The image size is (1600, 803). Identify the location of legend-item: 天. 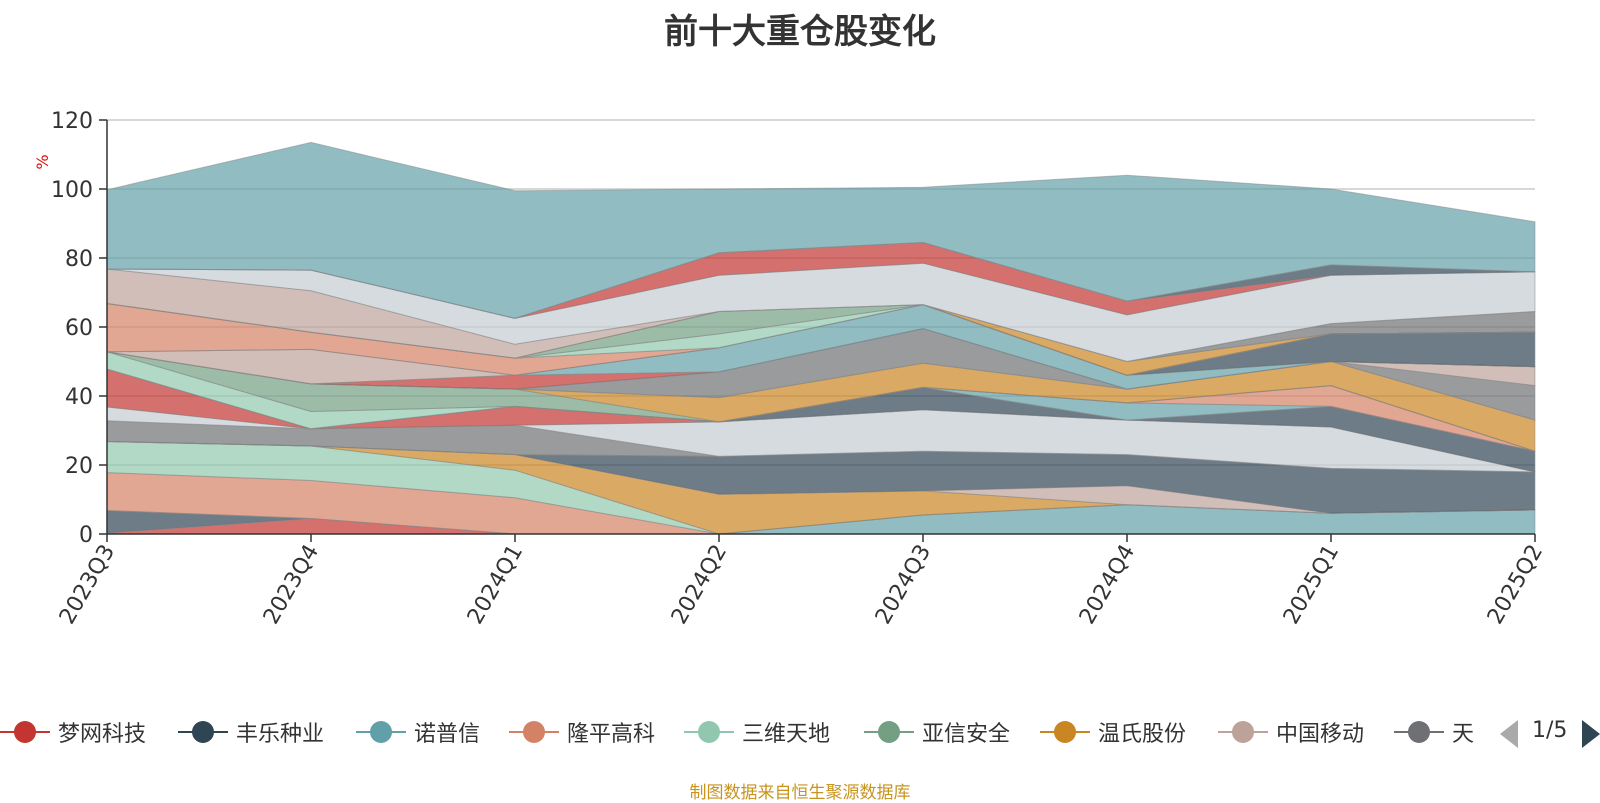
(1434, 732).